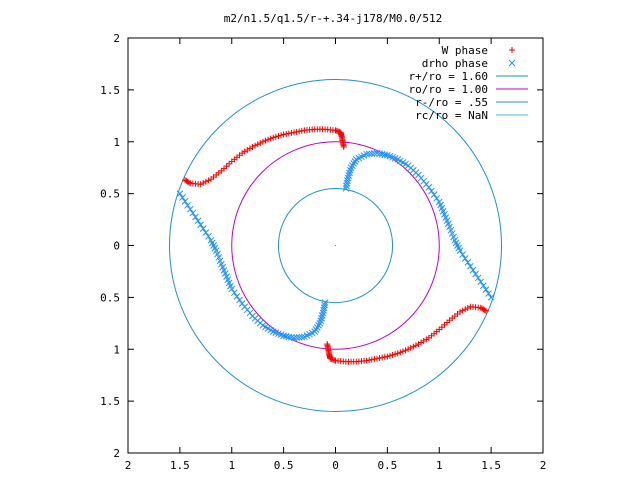 The image size is (640, 480). What do you see at coordinates (335, 465) in the screenshot?
I see `x-tick-label: 0` at bounding box center [335, 465].